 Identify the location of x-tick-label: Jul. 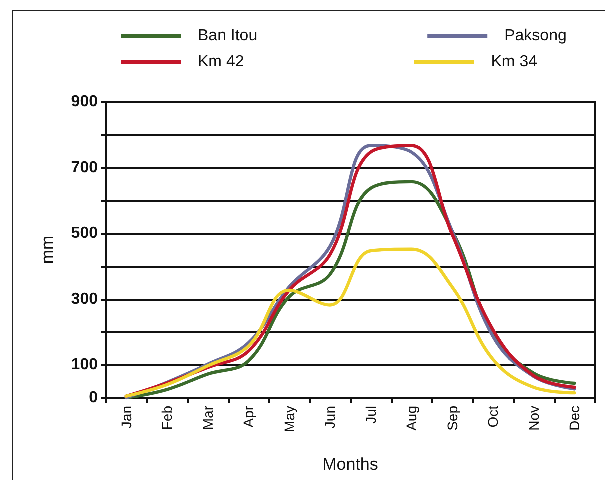
(370, 415).